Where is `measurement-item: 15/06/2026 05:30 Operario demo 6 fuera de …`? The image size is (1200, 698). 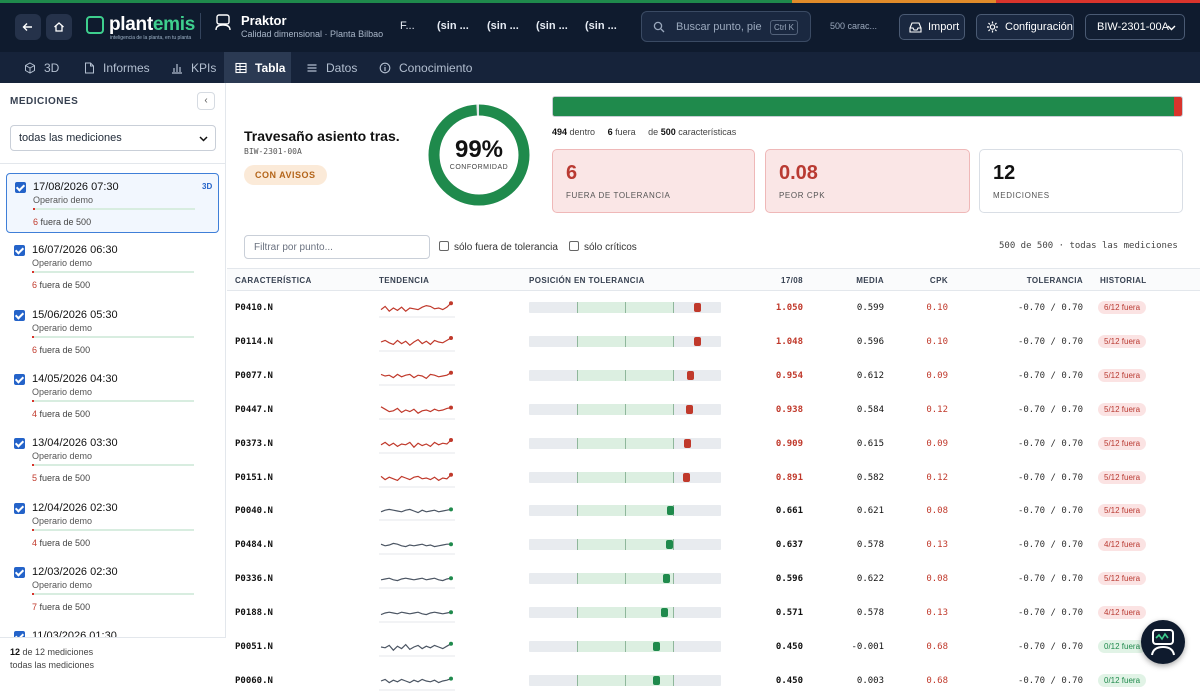
measurement-item: 15/06/2026 05:30 Operario demo 6 fuera de … is located at coordinates (112, 332).